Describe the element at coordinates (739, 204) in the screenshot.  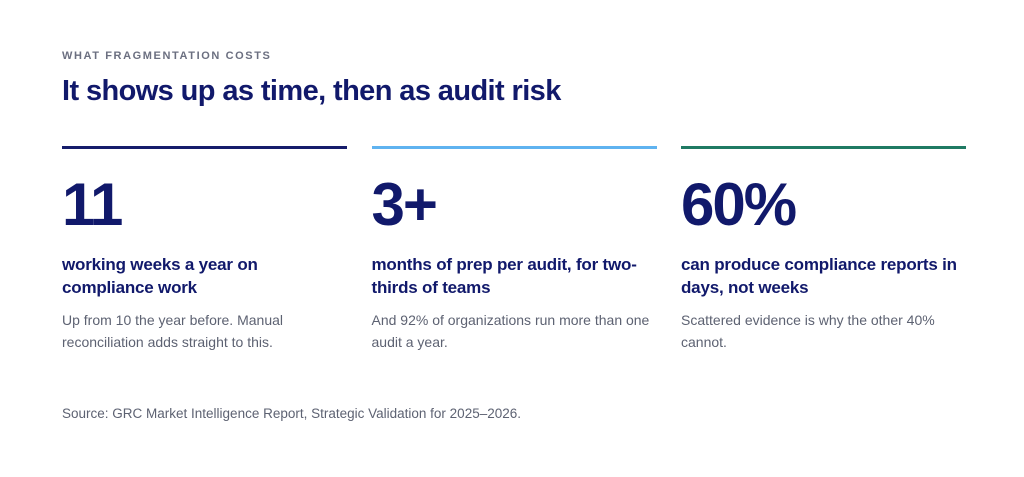
I see `stat-value: 60%` at that location.